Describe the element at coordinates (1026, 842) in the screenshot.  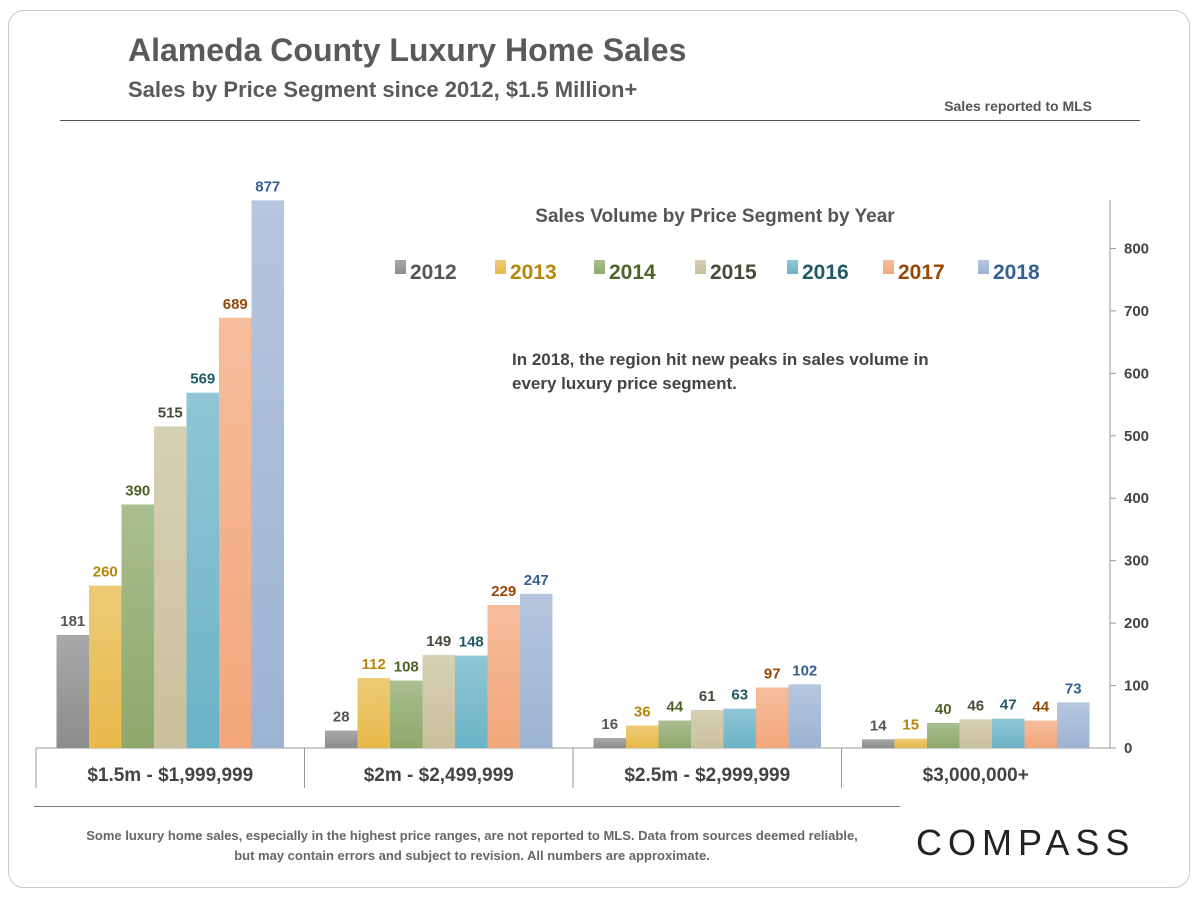
I see `compass-logo: COMPASS` at that location.